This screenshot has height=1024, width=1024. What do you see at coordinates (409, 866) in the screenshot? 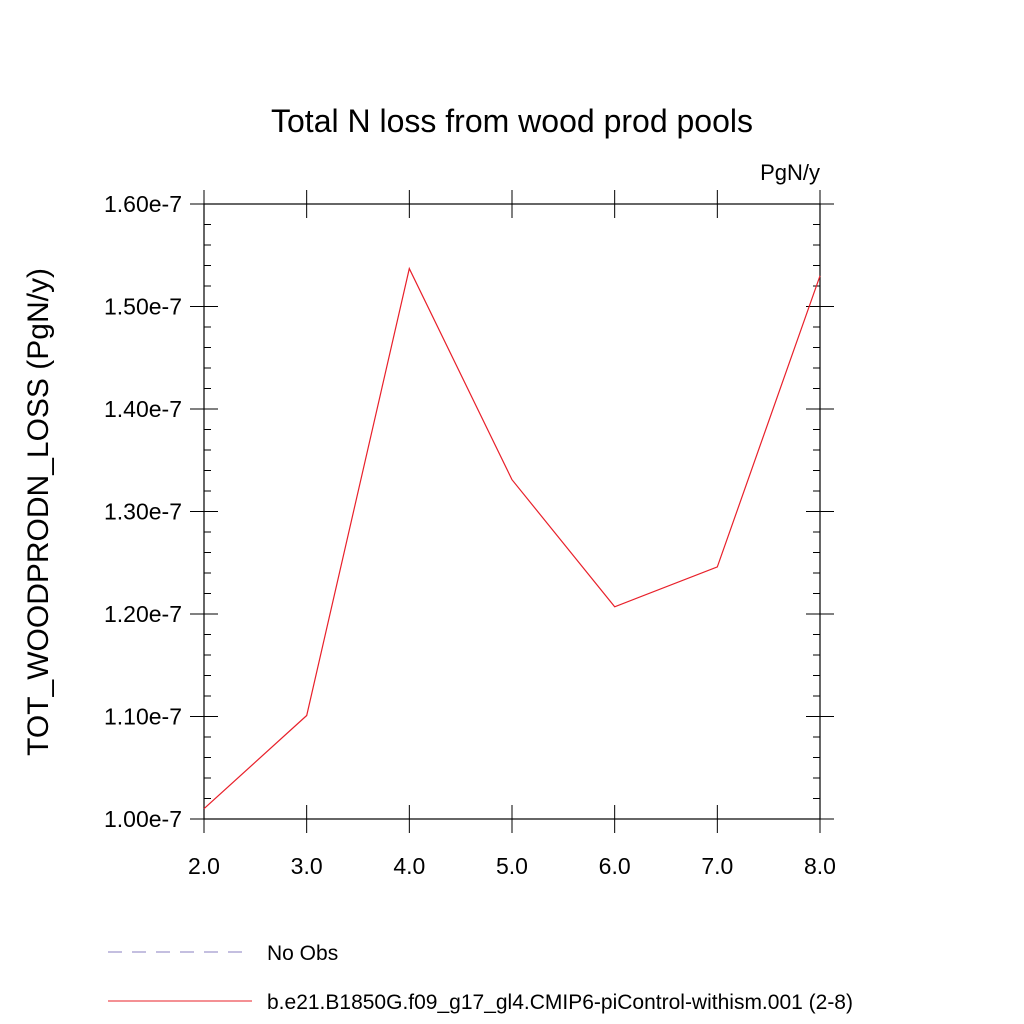
I see `x-tick-label: 4.0` at bounding box center [409, 866].